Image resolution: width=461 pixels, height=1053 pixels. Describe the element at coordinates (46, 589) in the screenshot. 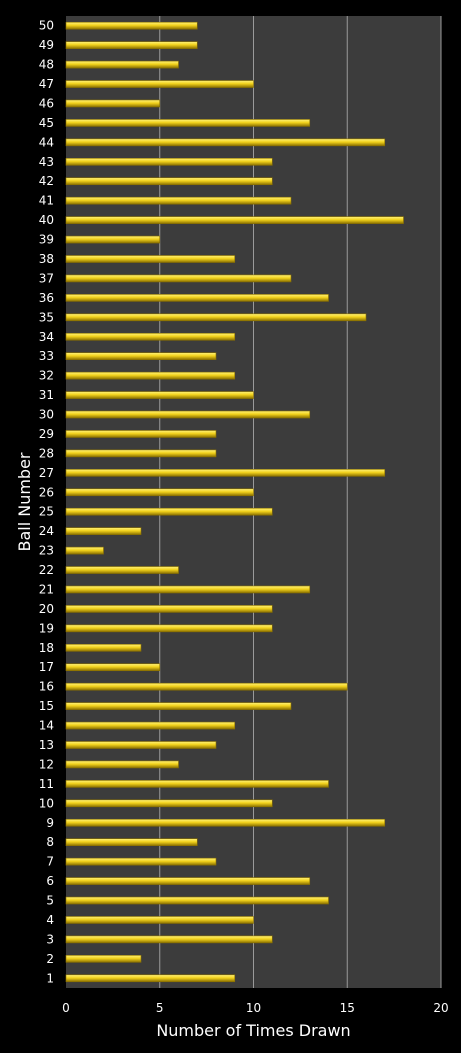

I see `y-tick-label: 21` at that location.